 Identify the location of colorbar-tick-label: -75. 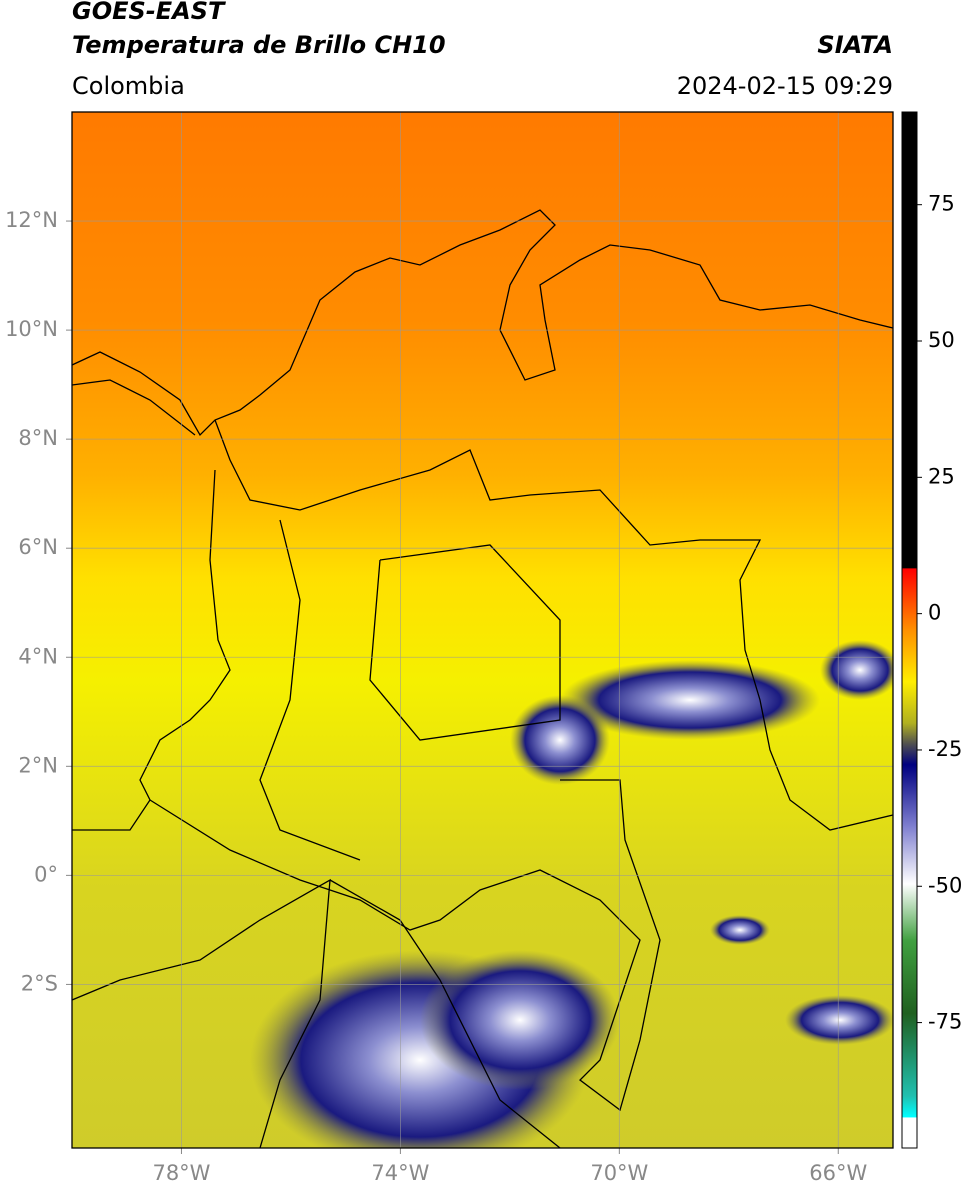
(945, 1022).